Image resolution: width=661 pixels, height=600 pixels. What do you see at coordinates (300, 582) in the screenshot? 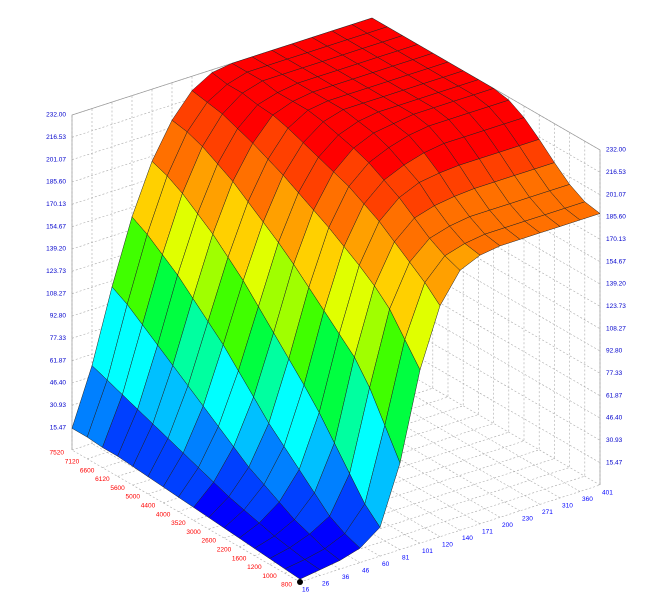
I see `origin-marker` at bounding box center [300, 582].